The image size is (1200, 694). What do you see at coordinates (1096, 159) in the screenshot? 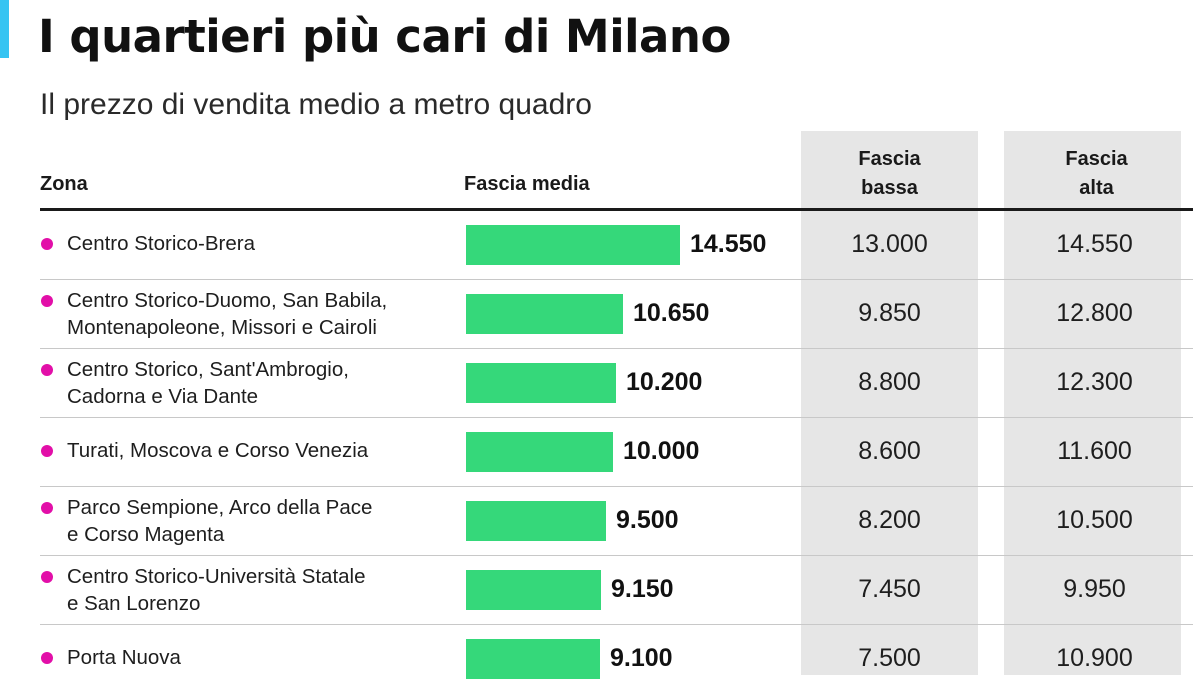
I see `header-fascia-alta-line1: Fascia` at bounding box center [1096, 159].